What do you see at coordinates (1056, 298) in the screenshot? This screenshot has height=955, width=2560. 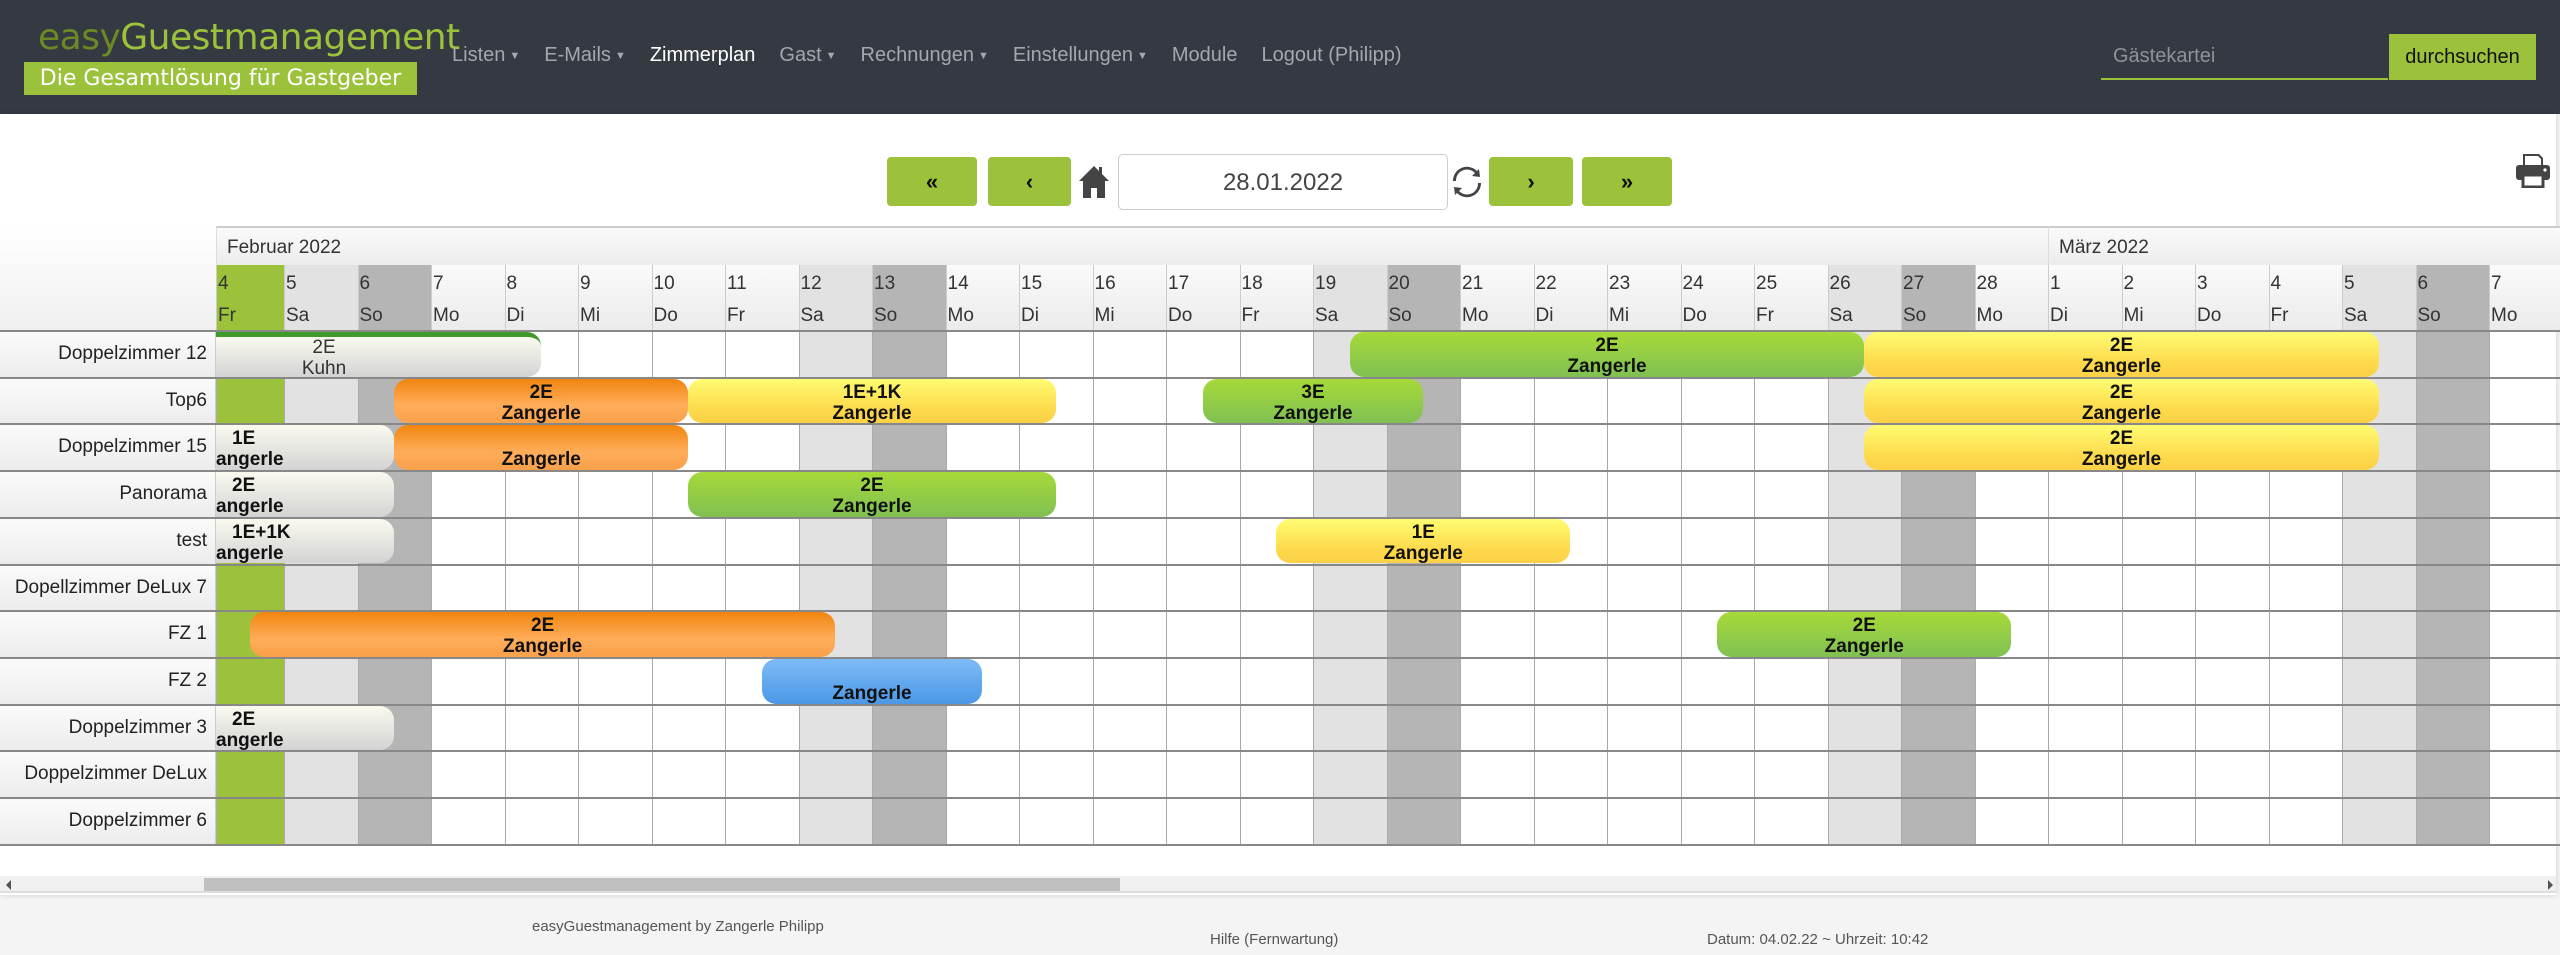 I see `day-header: 15 Di` at bounding box center [1056, 298].